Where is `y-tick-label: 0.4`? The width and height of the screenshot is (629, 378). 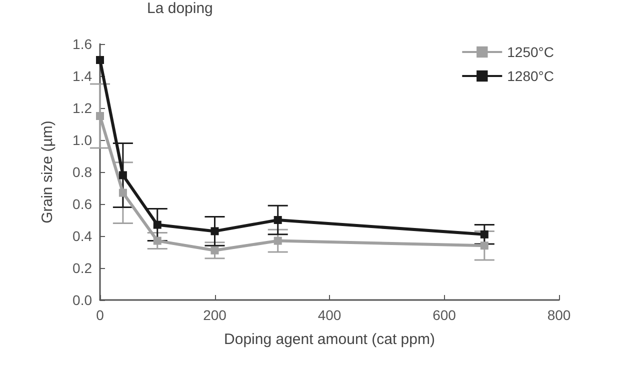 y-tick-label: 0.4 is located at coordinates (82, 236).